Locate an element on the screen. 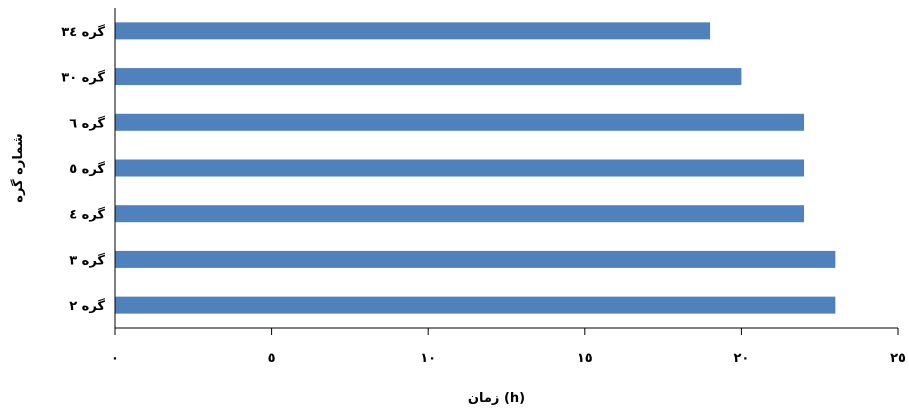  category-label: گره ٤ is located at coordinates (87, 215).